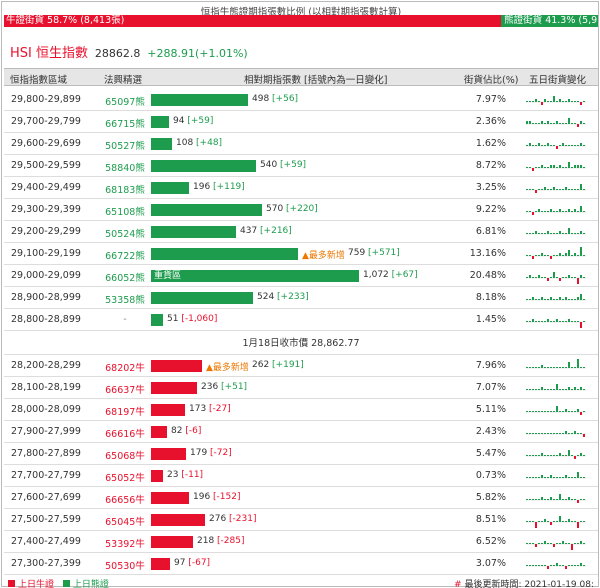  What do you see at coordinates (125, 500) in the screenshot?
I see `warrant-code-link: 66656牛` at bounding box center [125, 500].